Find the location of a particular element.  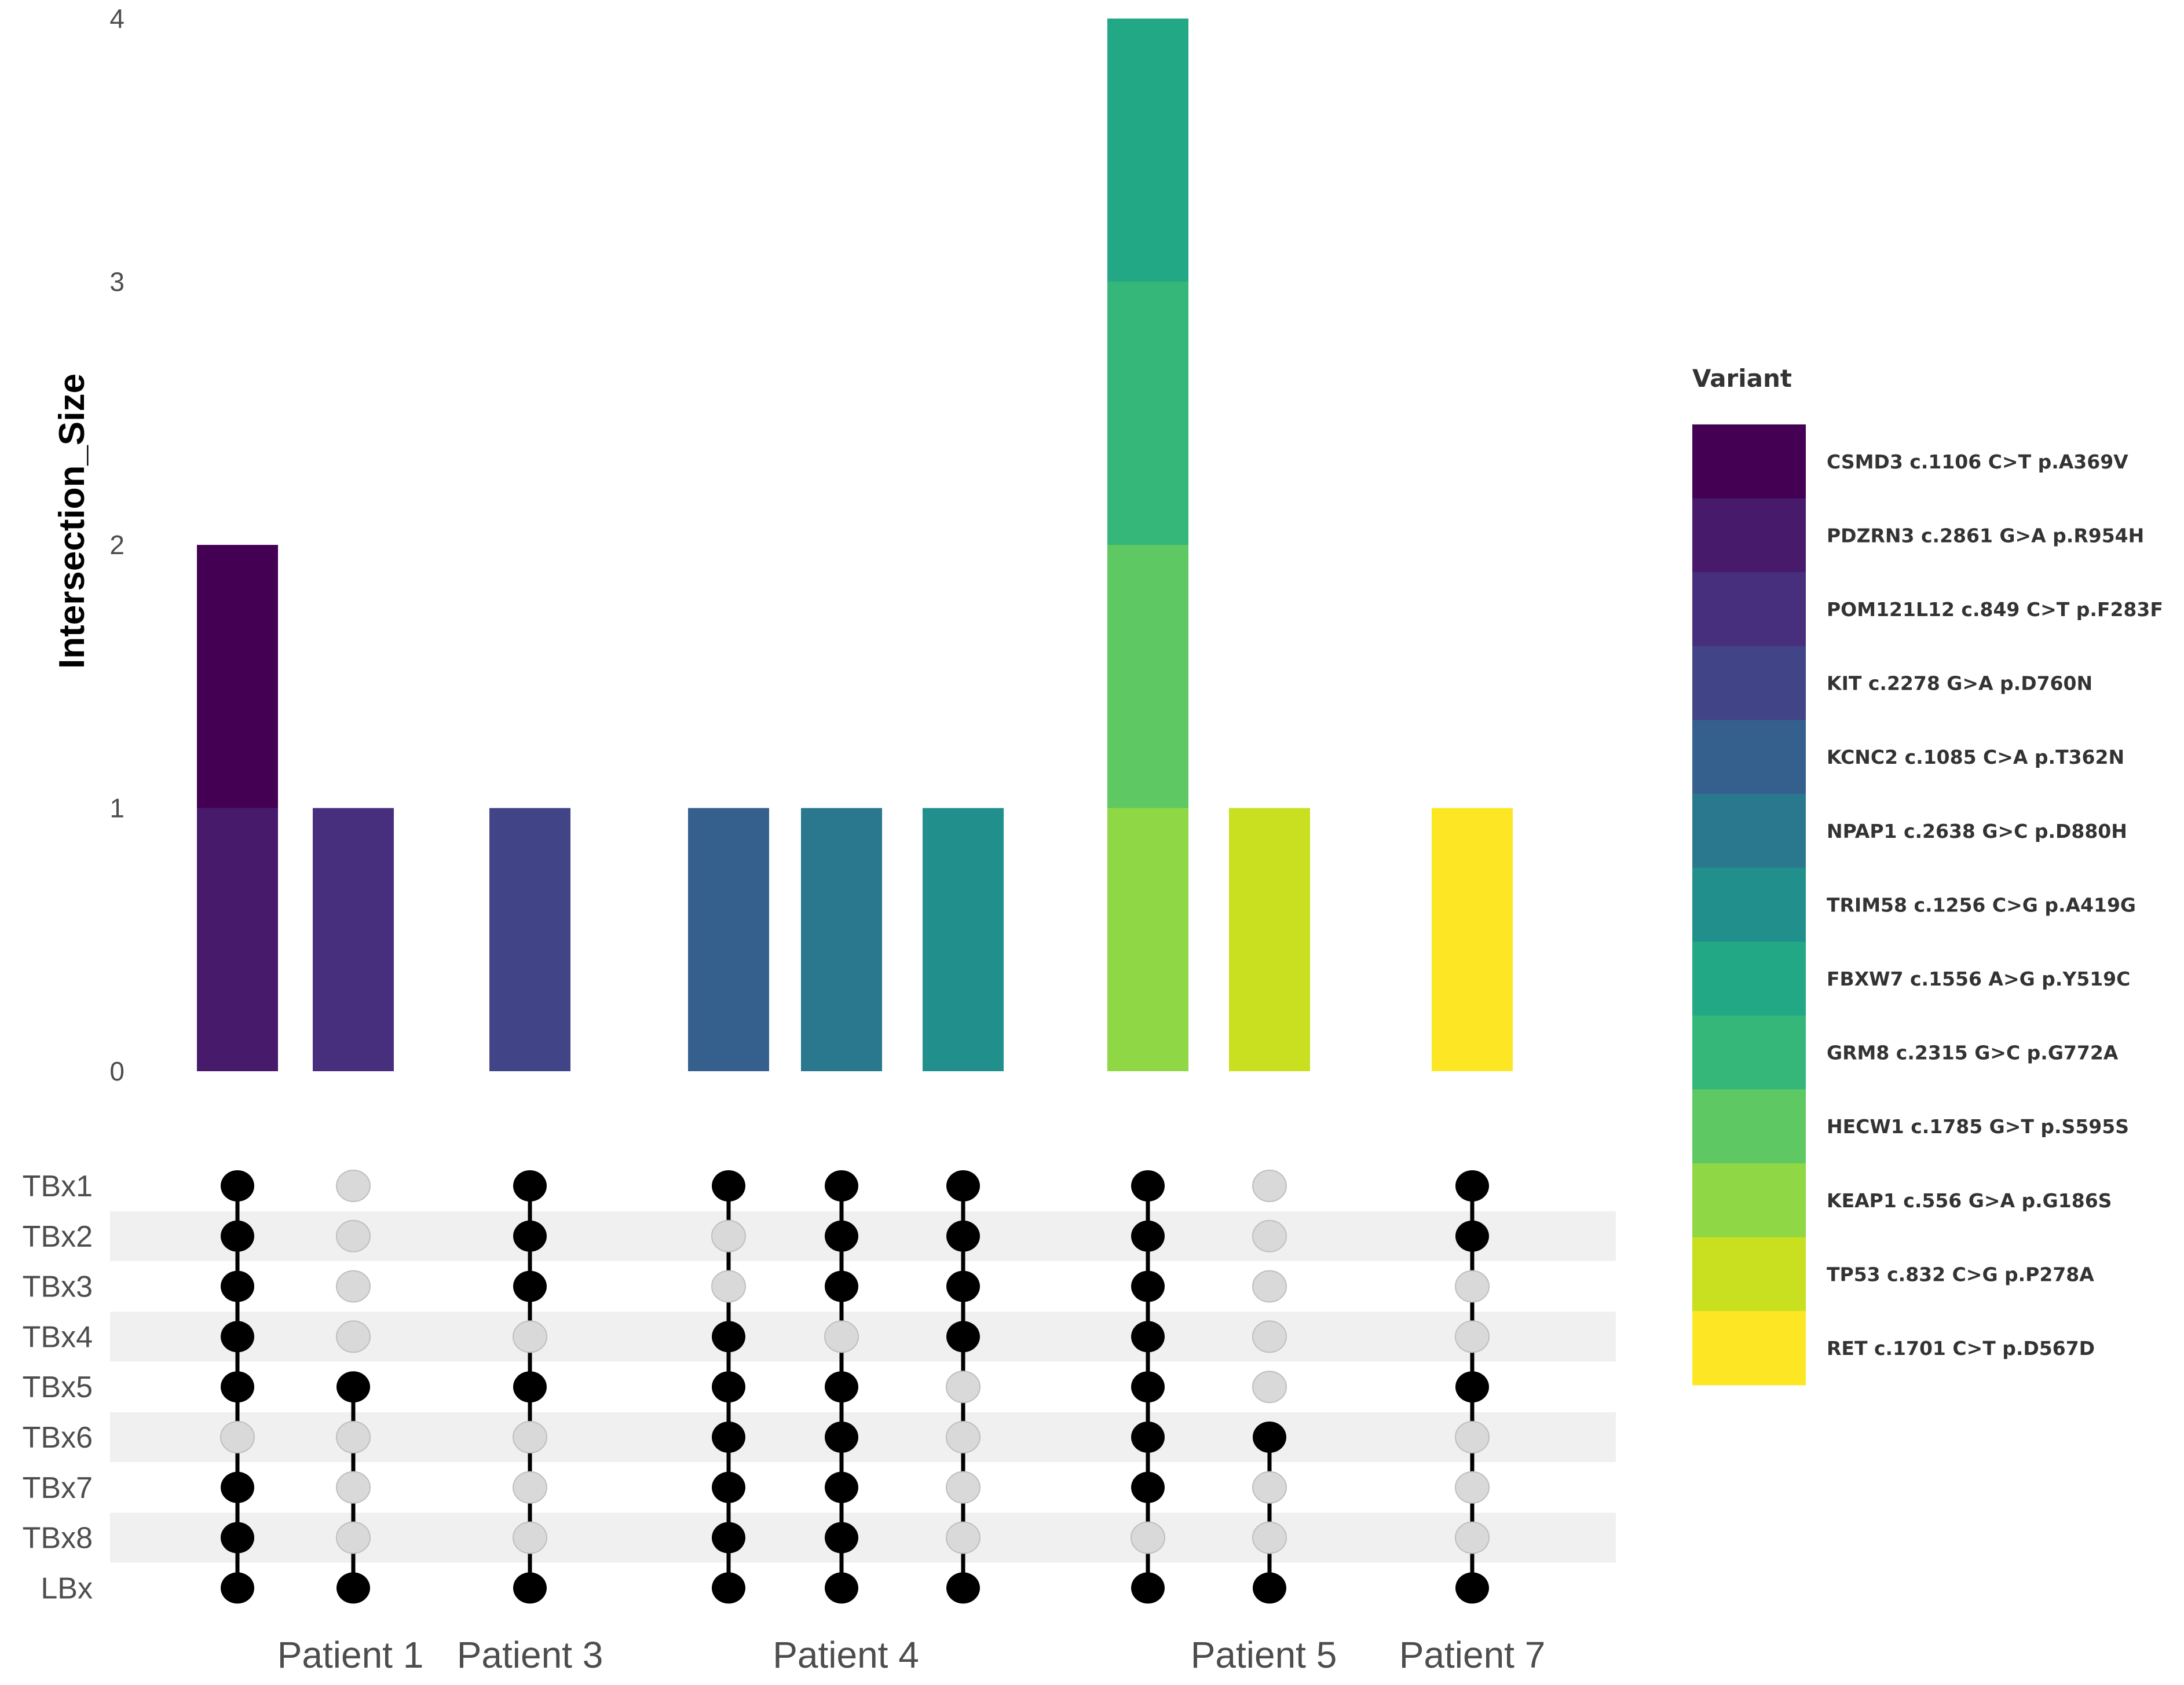

legend-item: GRM8 c.2315 G>C p.G772A is located at coordinates (1905, 1052).